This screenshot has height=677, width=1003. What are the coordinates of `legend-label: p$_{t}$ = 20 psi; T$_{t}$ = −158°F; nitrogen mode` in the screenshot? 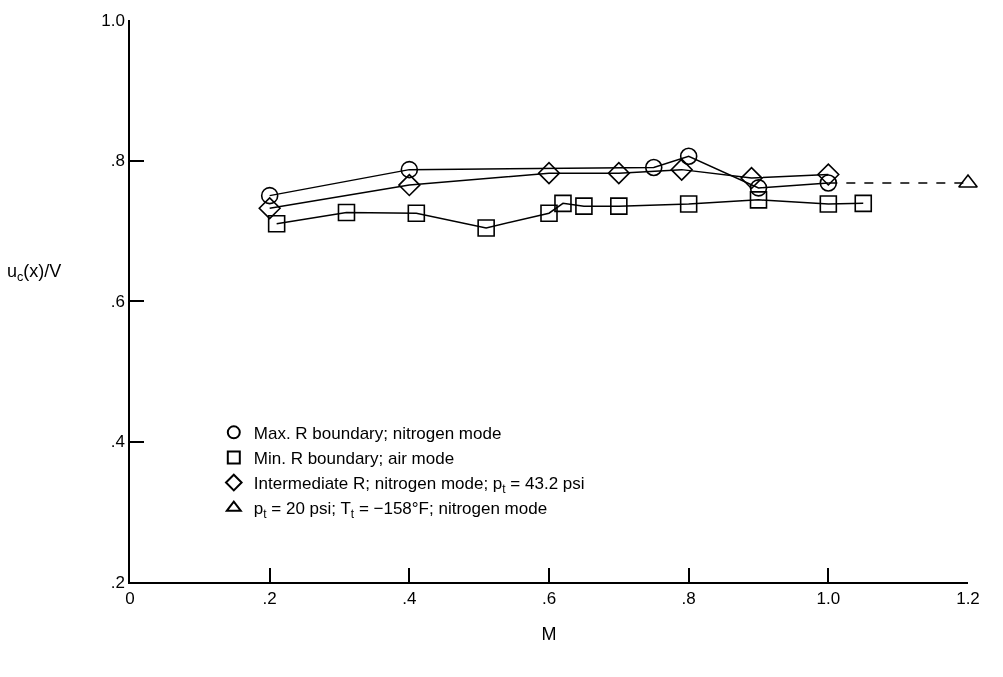 It's located at (400, 510).